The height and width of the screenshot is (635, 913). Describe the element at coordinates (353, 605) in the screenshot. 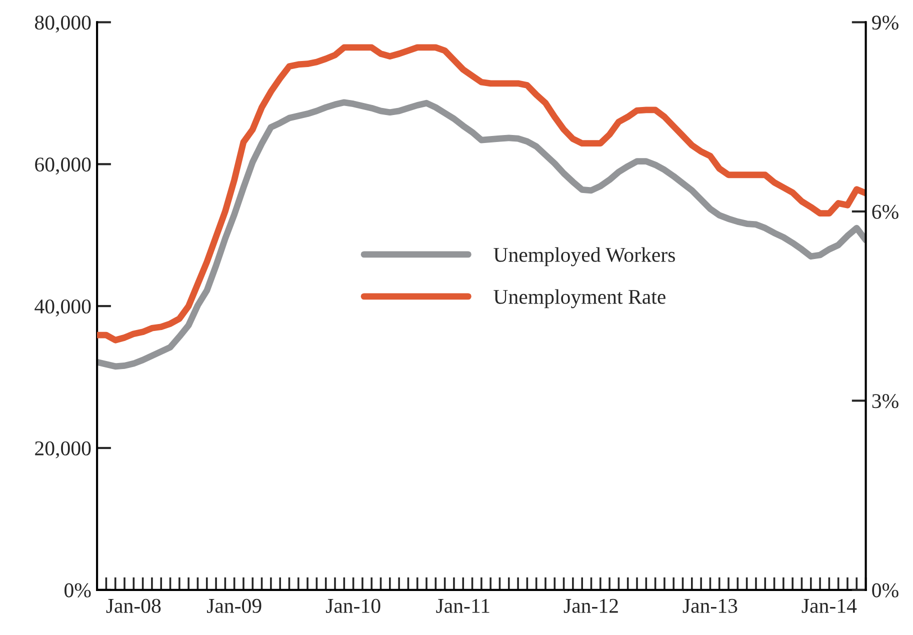

I see `x-tick-label: Jan-10` at that location.